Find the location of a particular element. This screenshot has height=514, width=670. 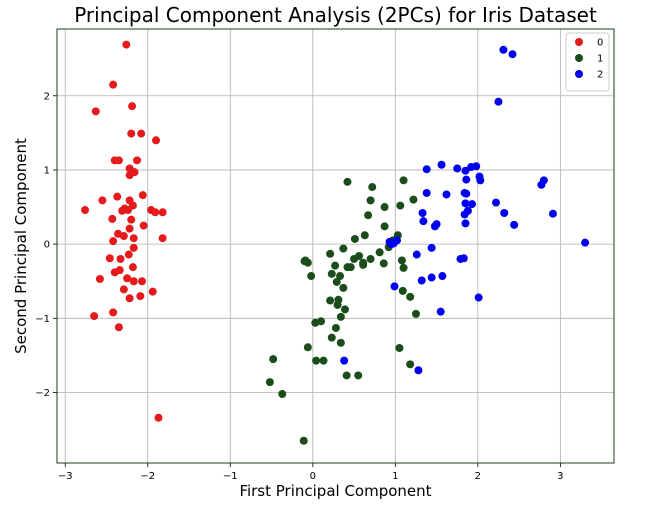

y-tick-label: −1 is located at coordinates (42, 319).